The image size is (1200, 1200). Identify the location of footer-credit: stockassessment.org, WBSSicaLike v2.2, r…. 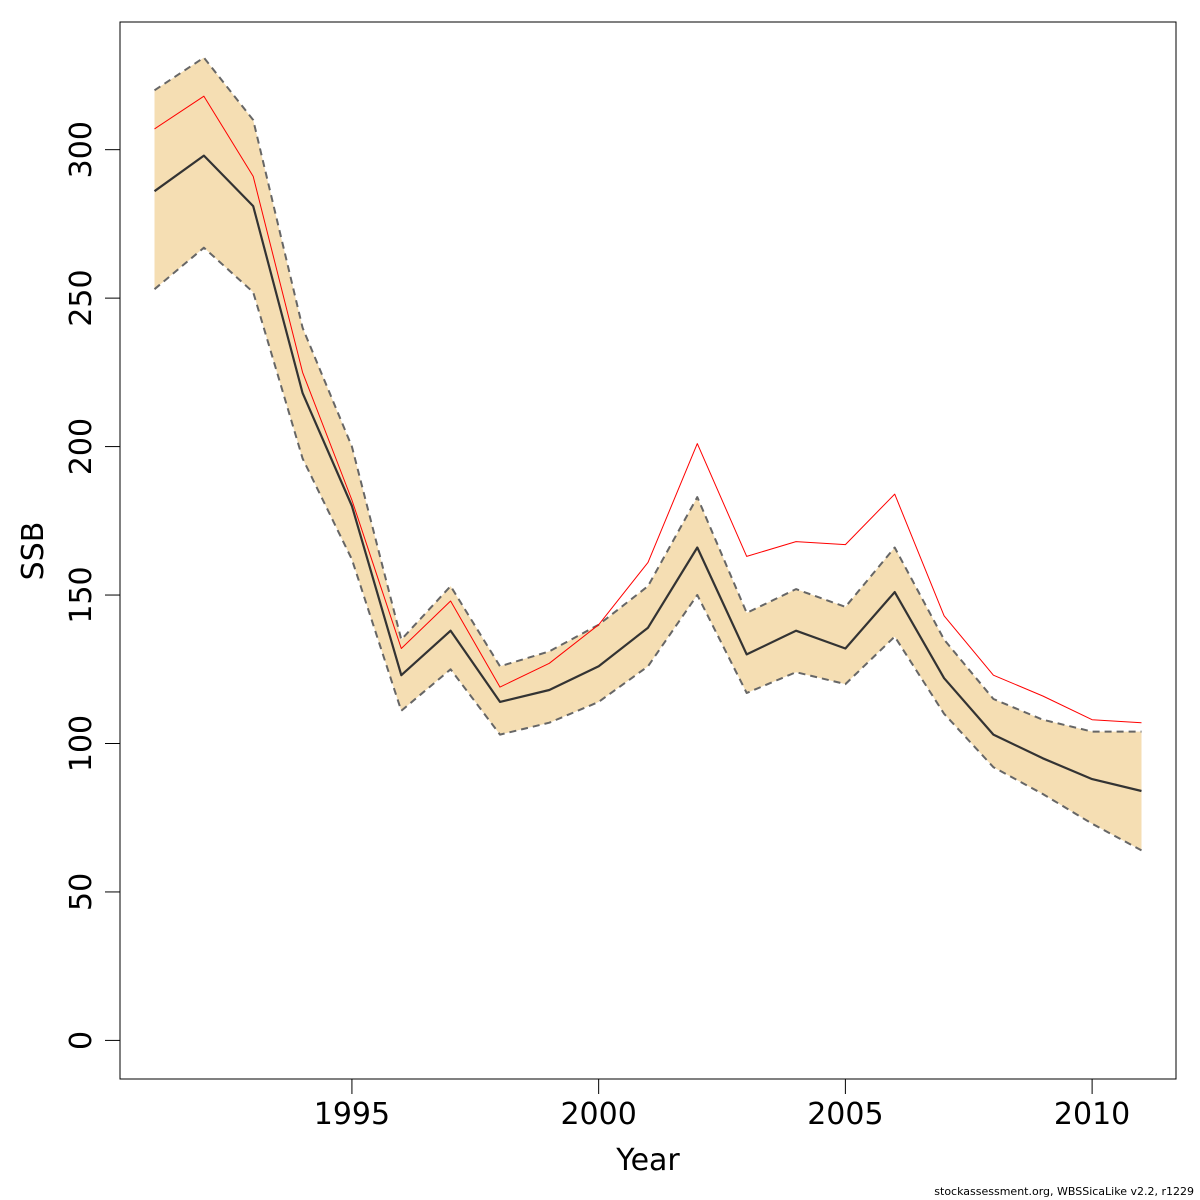
(1064, 1191).